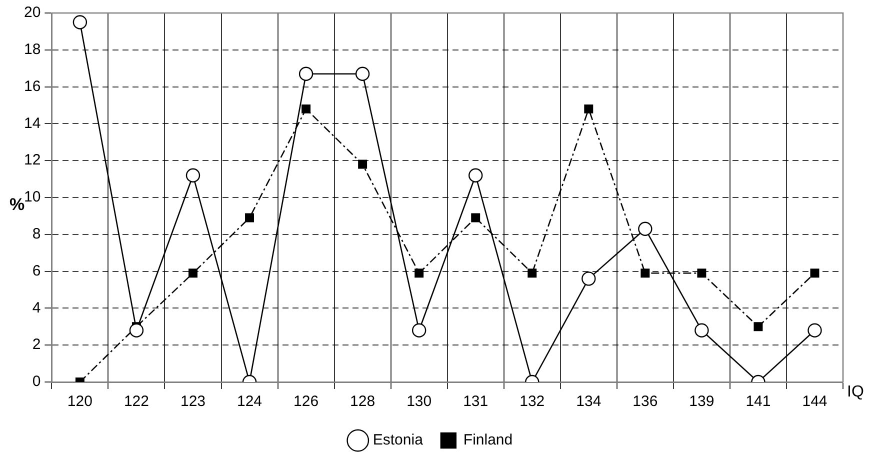 This screenshot has width=871, height=466. I want to click on x-axis-title: IQ, so click(855, 391).